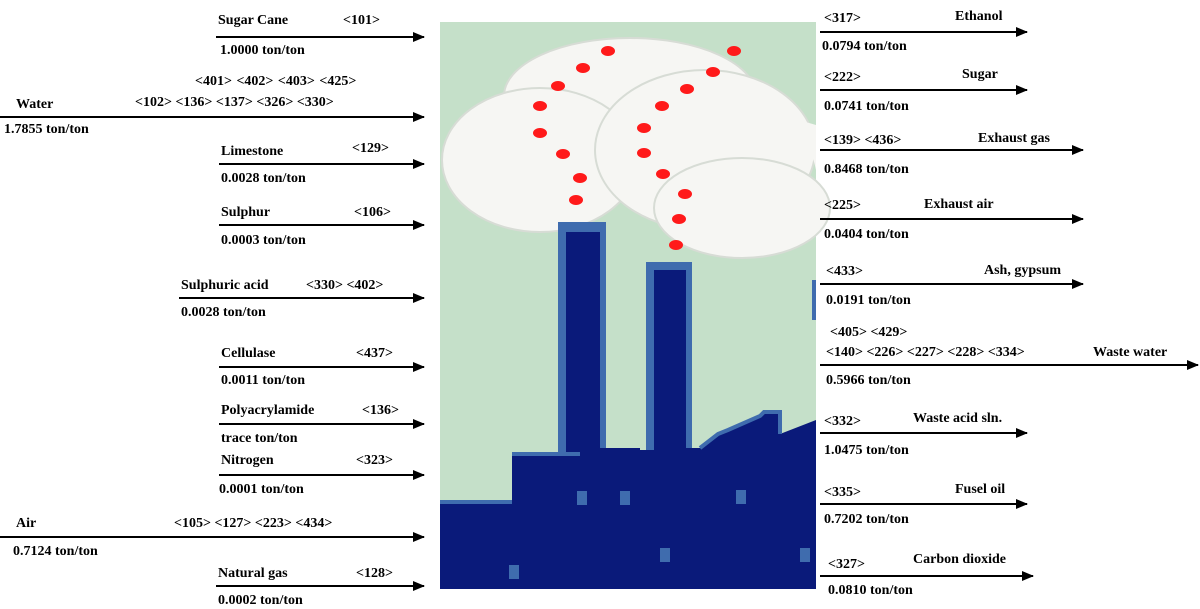  I want to click on input-rate-cellulase: 0.0011 ton/ton, so click(263, 380).